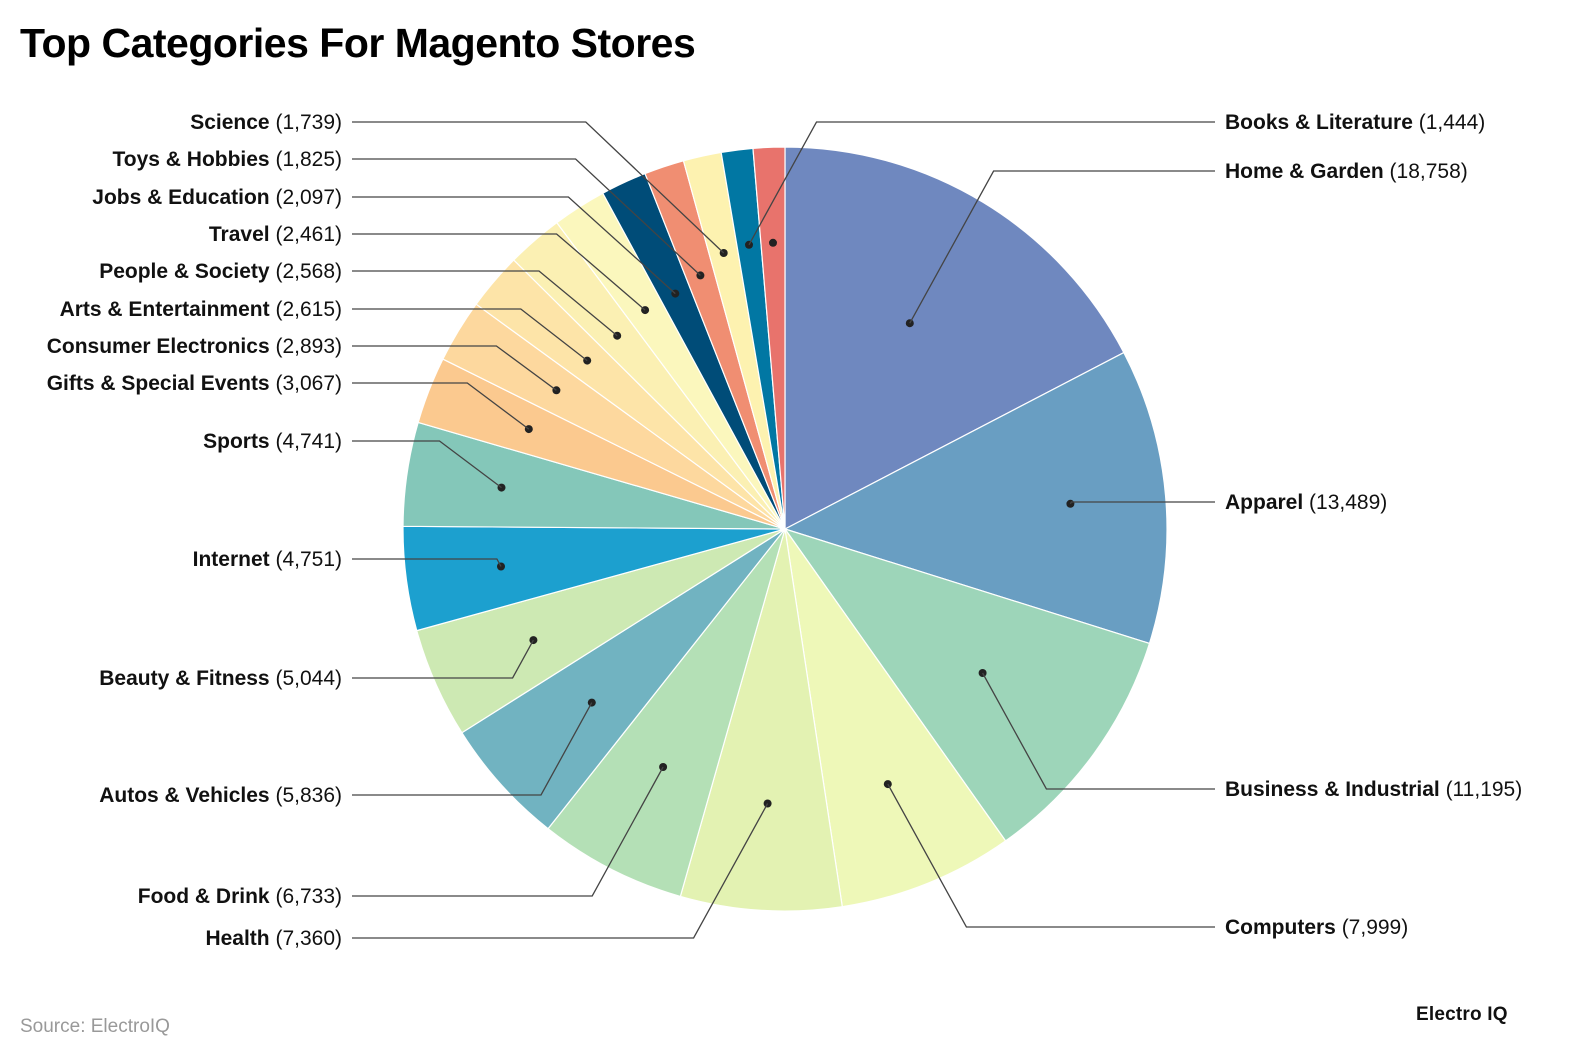  Describe the element at coordinates (308, 159) in the screenshot. I see `slice-label-value: (1,825)` at that location.